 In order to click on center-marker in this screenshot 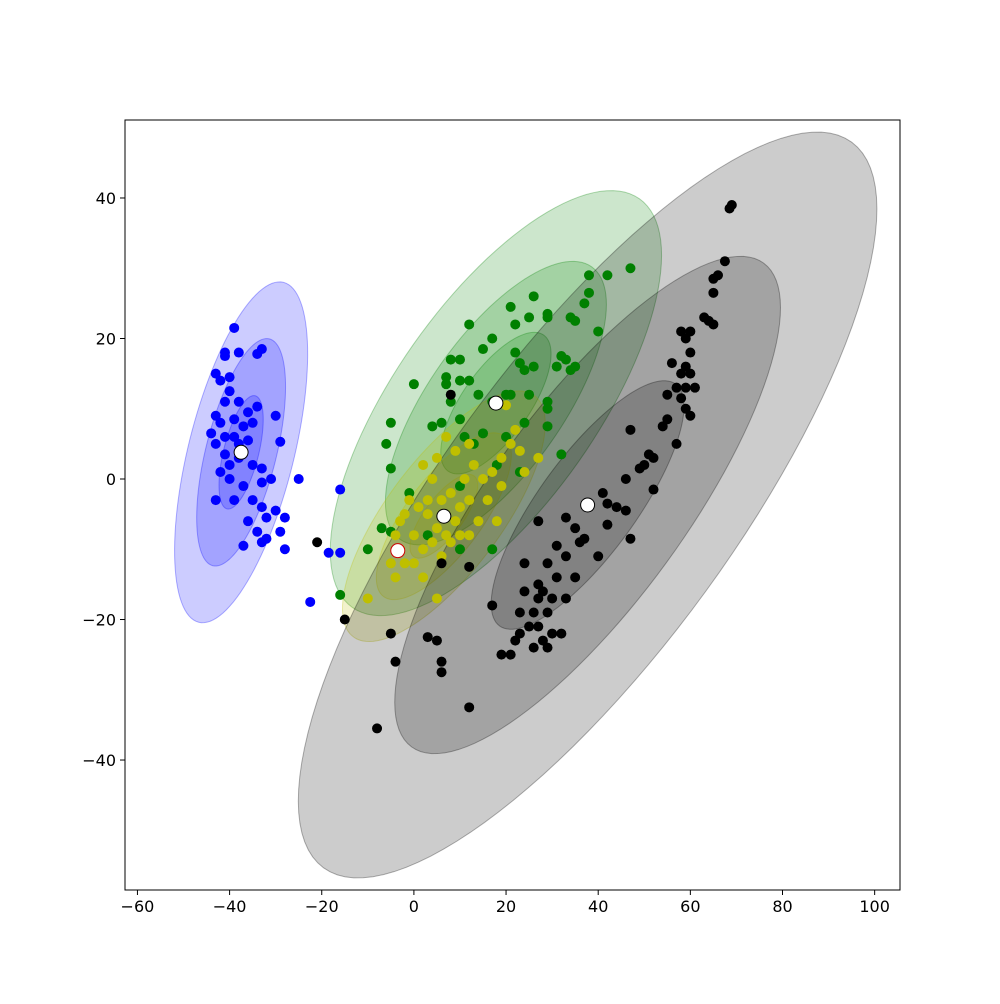, I will do `click(444, 516)`.